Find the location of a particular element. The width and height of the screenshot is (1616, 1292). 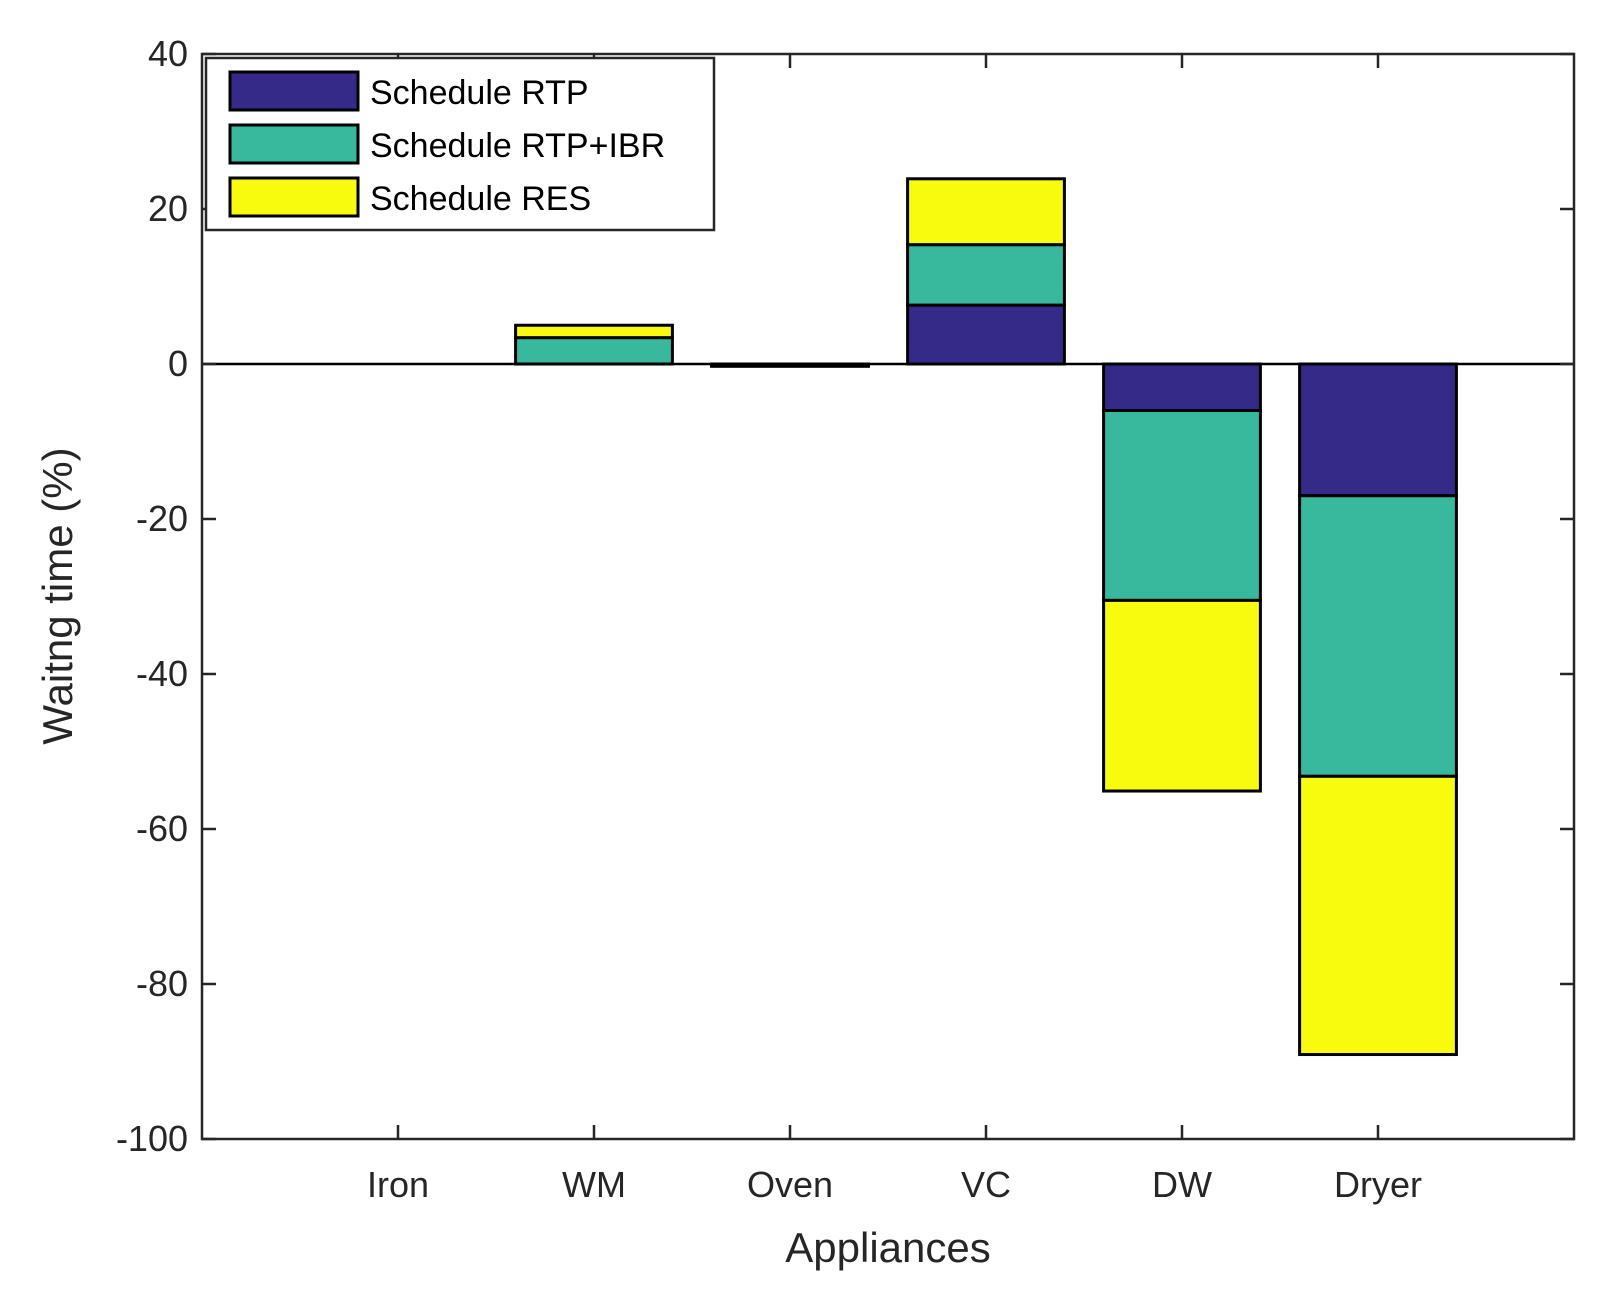

y-tick-label: -80 is located at coordinates (162, 983).